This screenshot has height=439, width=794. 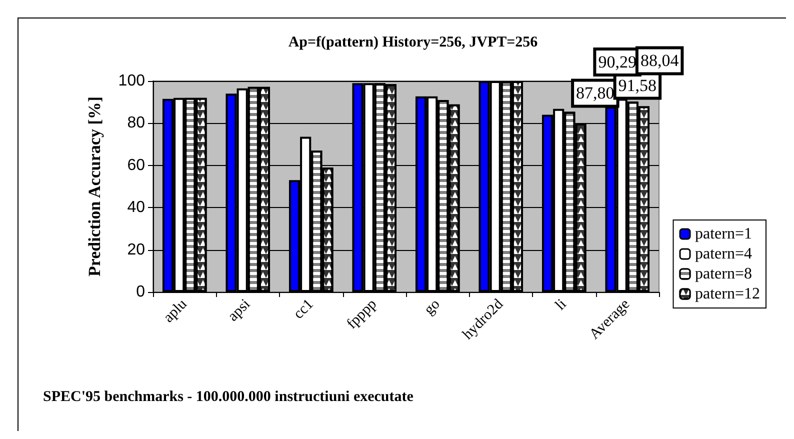 I want to click on y-tick-label: 0, so click(x=141, y=292).